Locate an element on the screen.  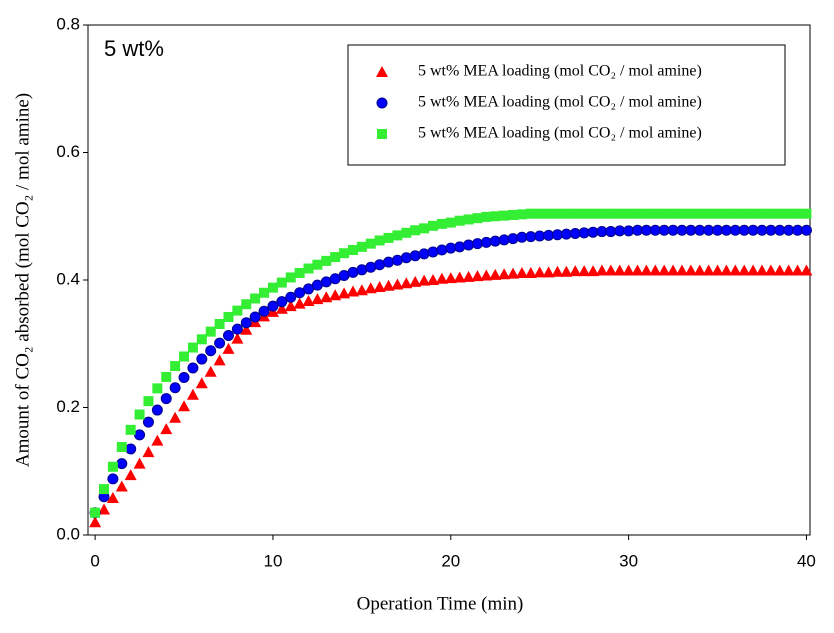
legend-box is located at coordinates (566, 105).